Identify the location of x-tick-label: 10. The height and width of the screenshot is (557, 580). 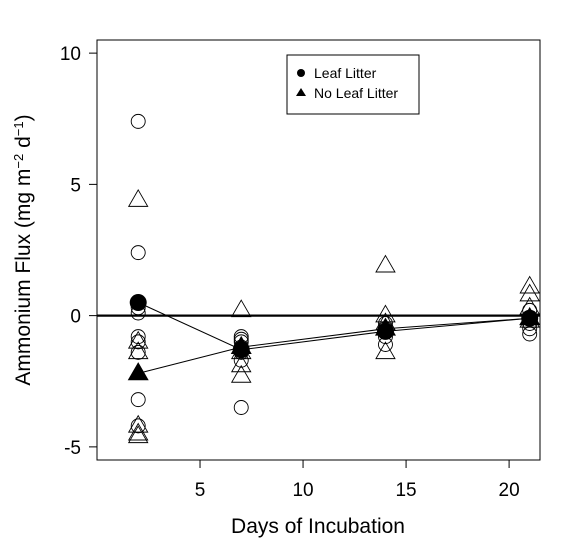
(302, 490).